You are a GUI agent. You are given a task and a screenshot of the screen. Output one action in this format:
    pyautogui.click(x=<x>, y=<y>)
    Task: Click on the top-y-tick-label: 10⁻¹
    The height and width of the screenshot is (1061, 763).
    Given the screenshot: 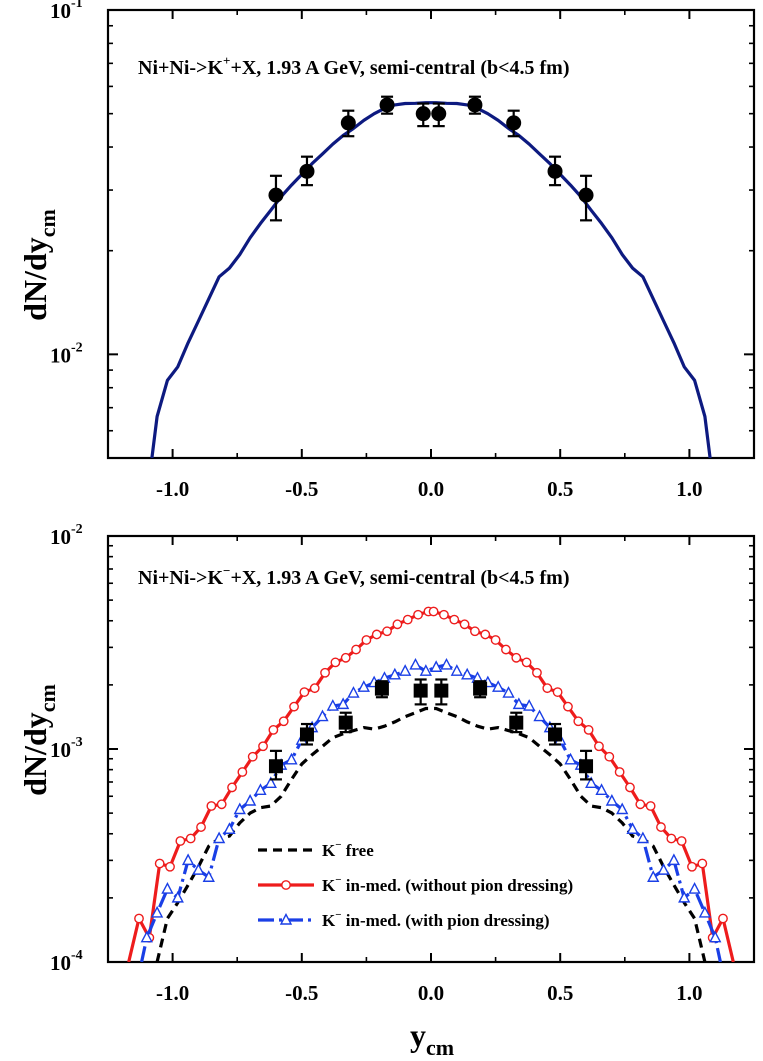 What is the action you would take?
    pyautogui.click(x=66, y=11)
    